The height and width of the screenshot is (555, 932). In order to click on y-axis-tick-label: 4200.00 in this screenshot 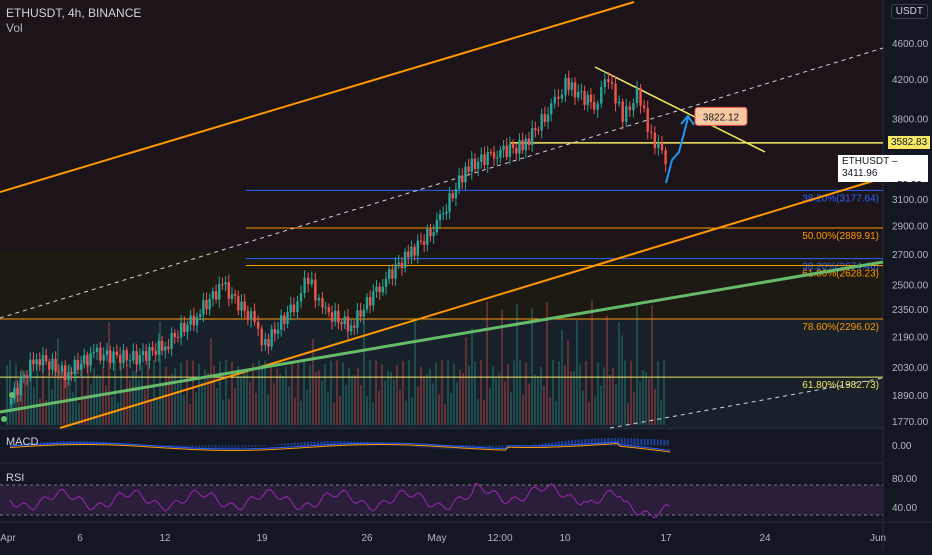, I will do `click(910, 80)`.